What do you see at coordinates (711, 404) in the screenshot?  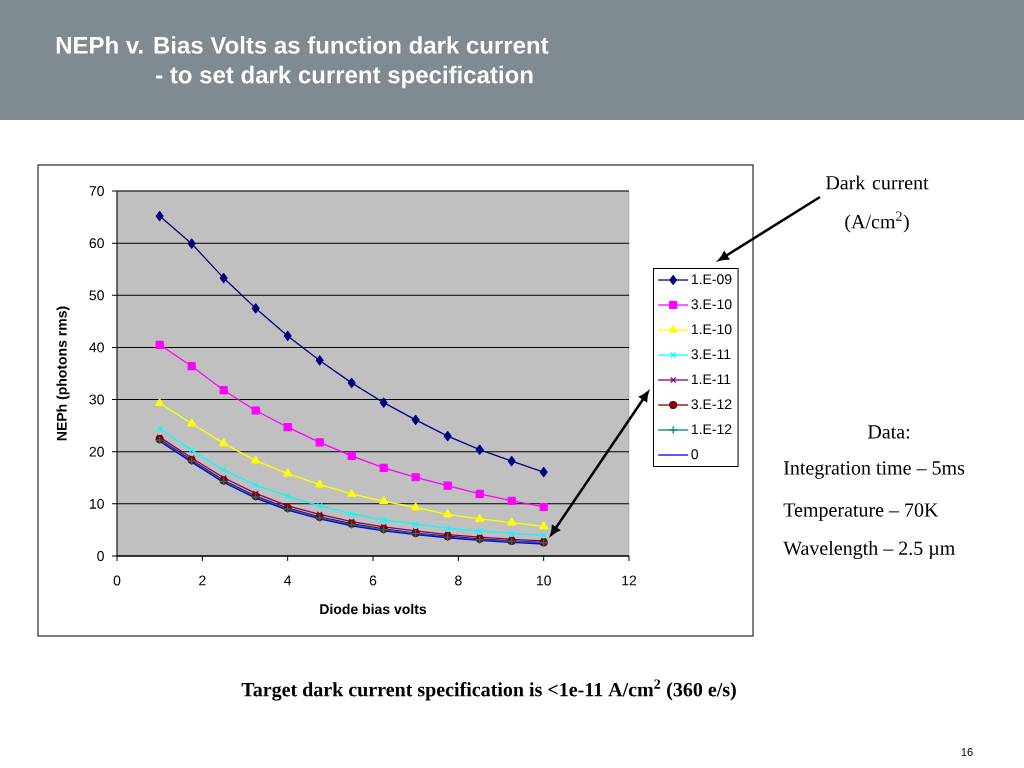 I see `legend-label: 3.E-12` at bounding box center [711, 404].